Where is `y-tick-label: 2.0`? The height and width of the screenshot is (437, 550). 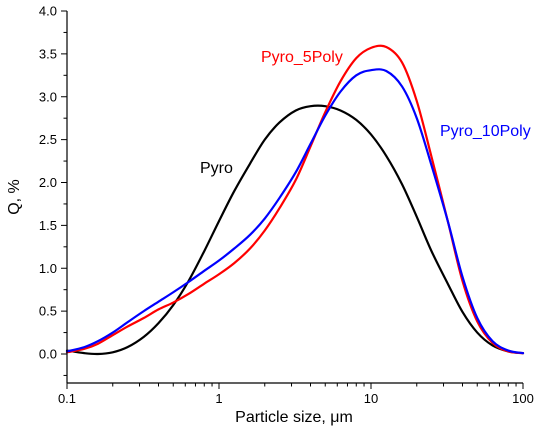 y-tick-label: 2.0 is located at coordinates (48, 182).